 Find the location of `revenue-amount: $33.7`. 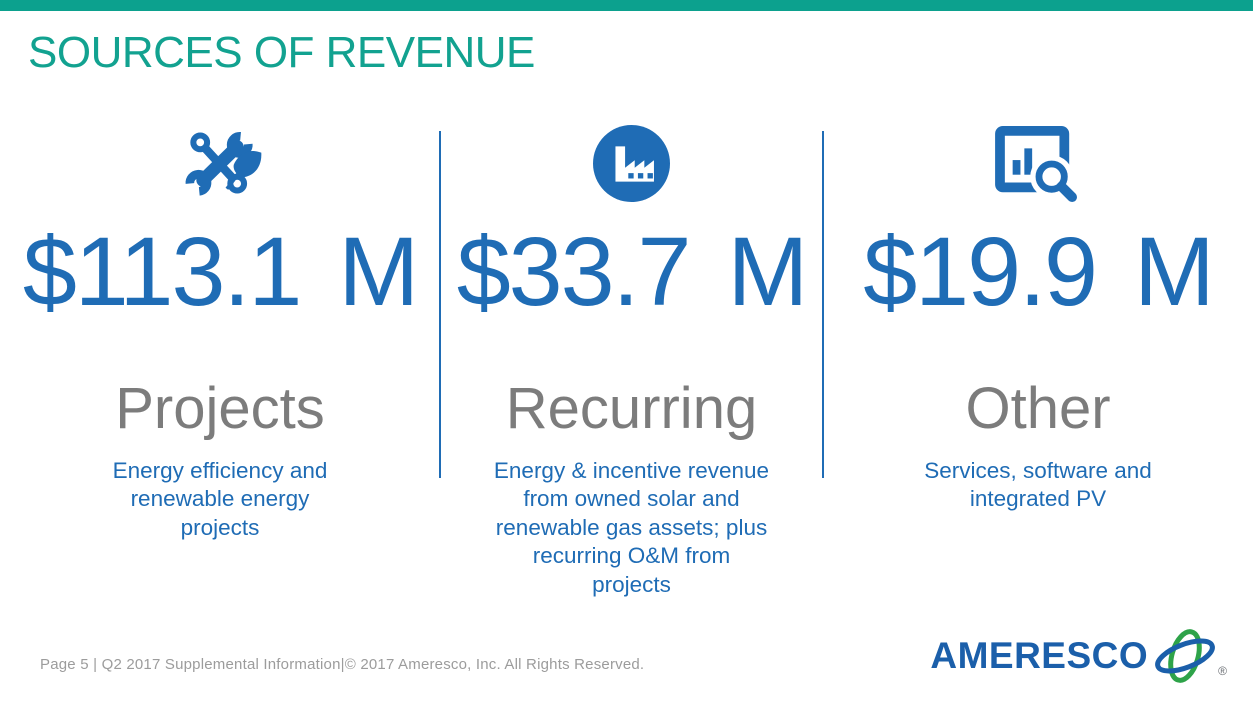

revenue-amount: $33.7 is located at coordinates (574, 271).